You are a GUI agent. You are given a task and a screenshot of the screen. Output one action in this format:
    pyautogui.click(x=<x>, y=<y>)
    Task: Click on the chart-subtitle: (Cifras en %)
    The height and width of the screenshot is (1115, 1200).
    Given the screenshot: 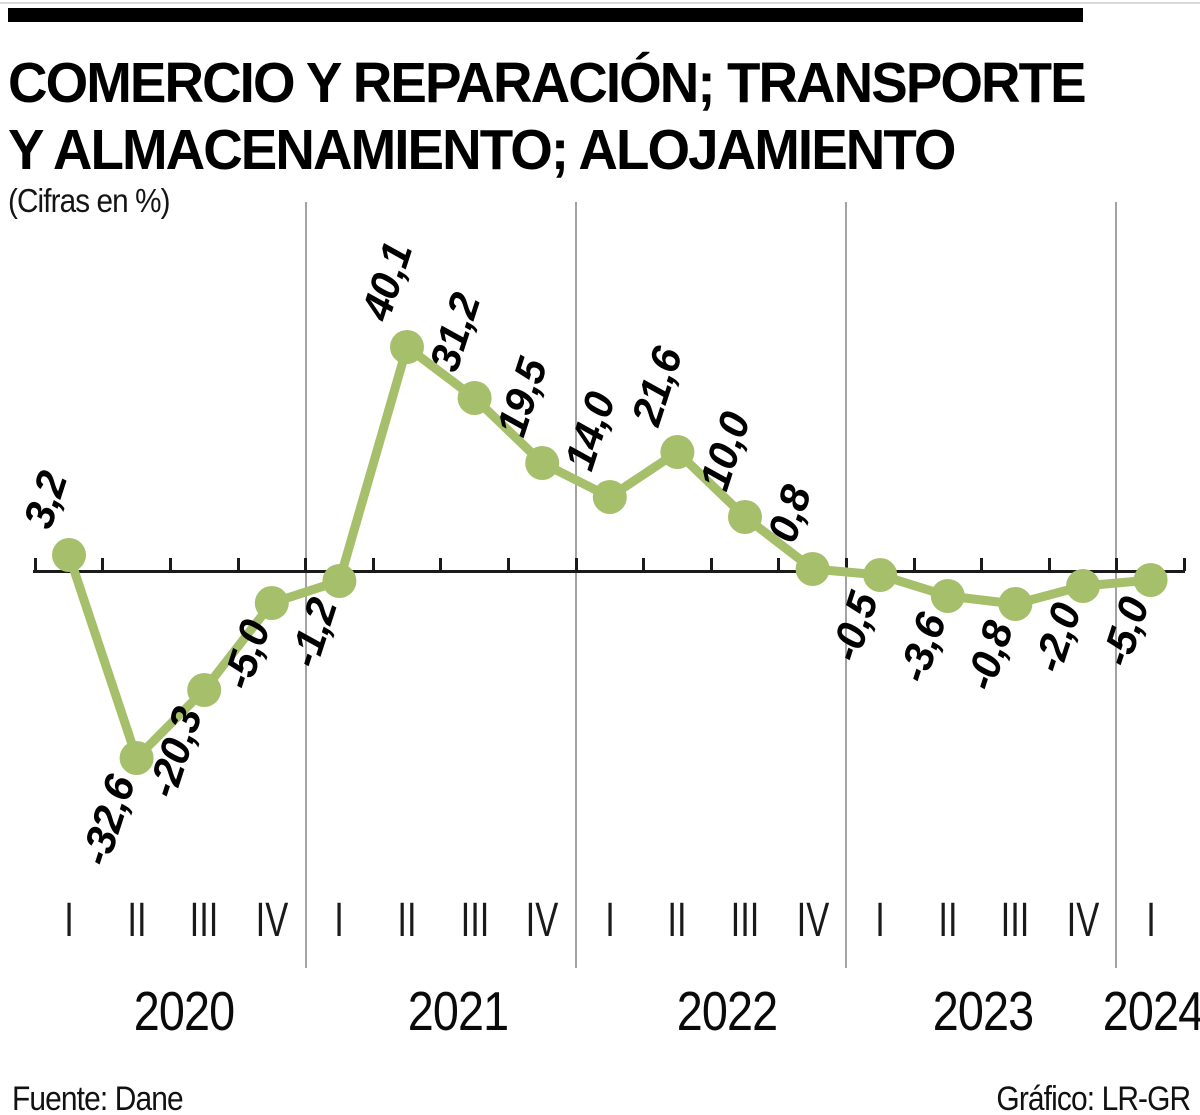 What is the action you would take?
    pyautogui.click(x=89, y=200)
    